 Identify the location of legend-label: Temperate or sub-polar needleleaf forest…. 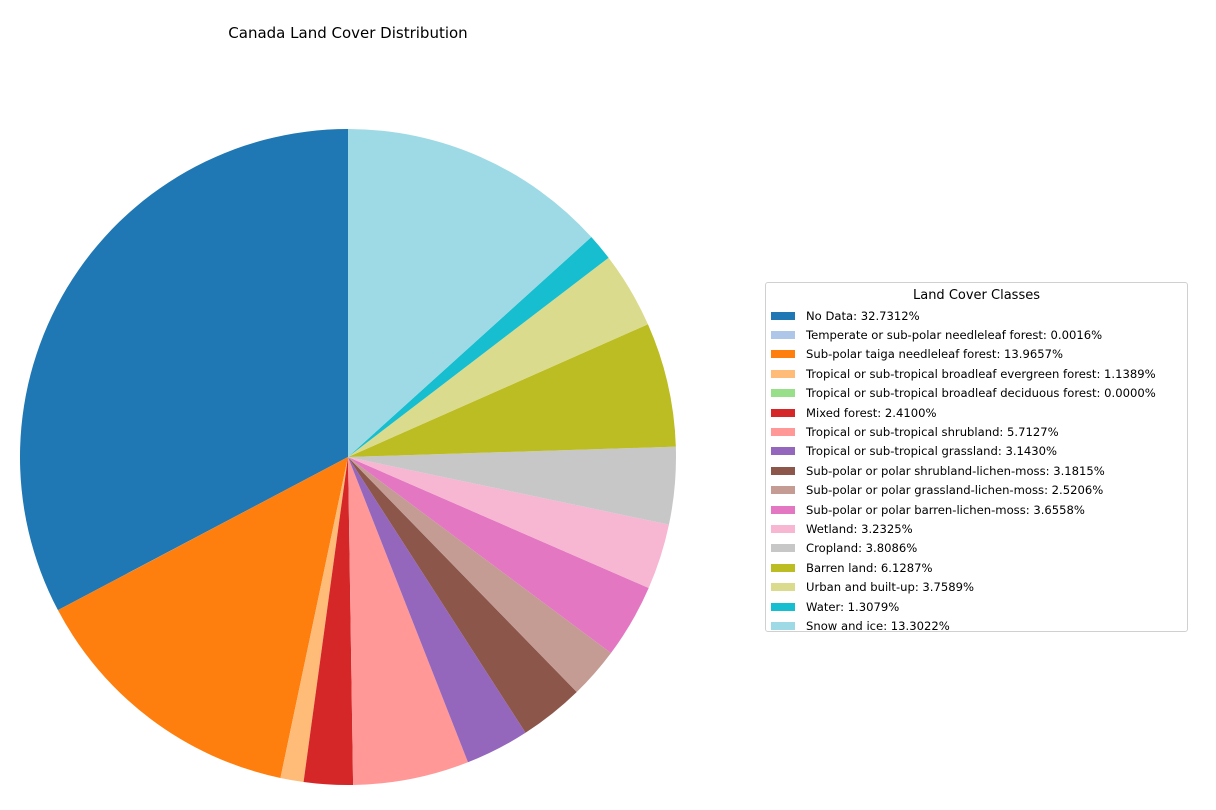
(954, 335).